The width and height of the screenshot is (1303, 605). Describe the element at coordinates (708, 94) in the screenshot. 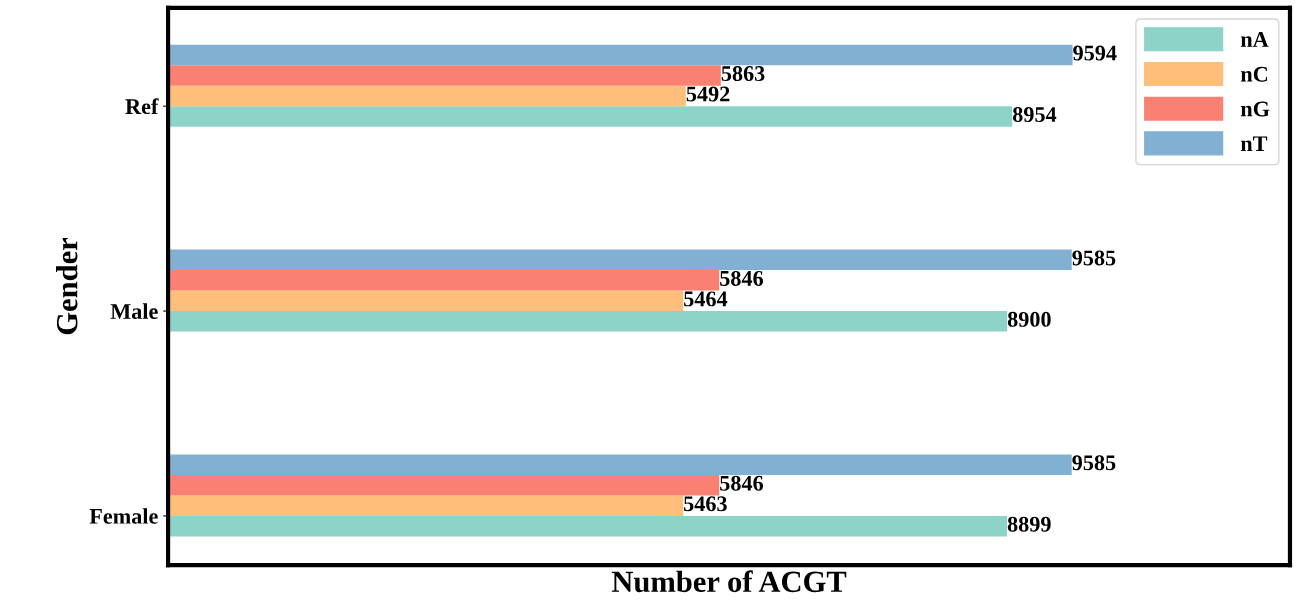

I see `data-label: 5492` at that location.